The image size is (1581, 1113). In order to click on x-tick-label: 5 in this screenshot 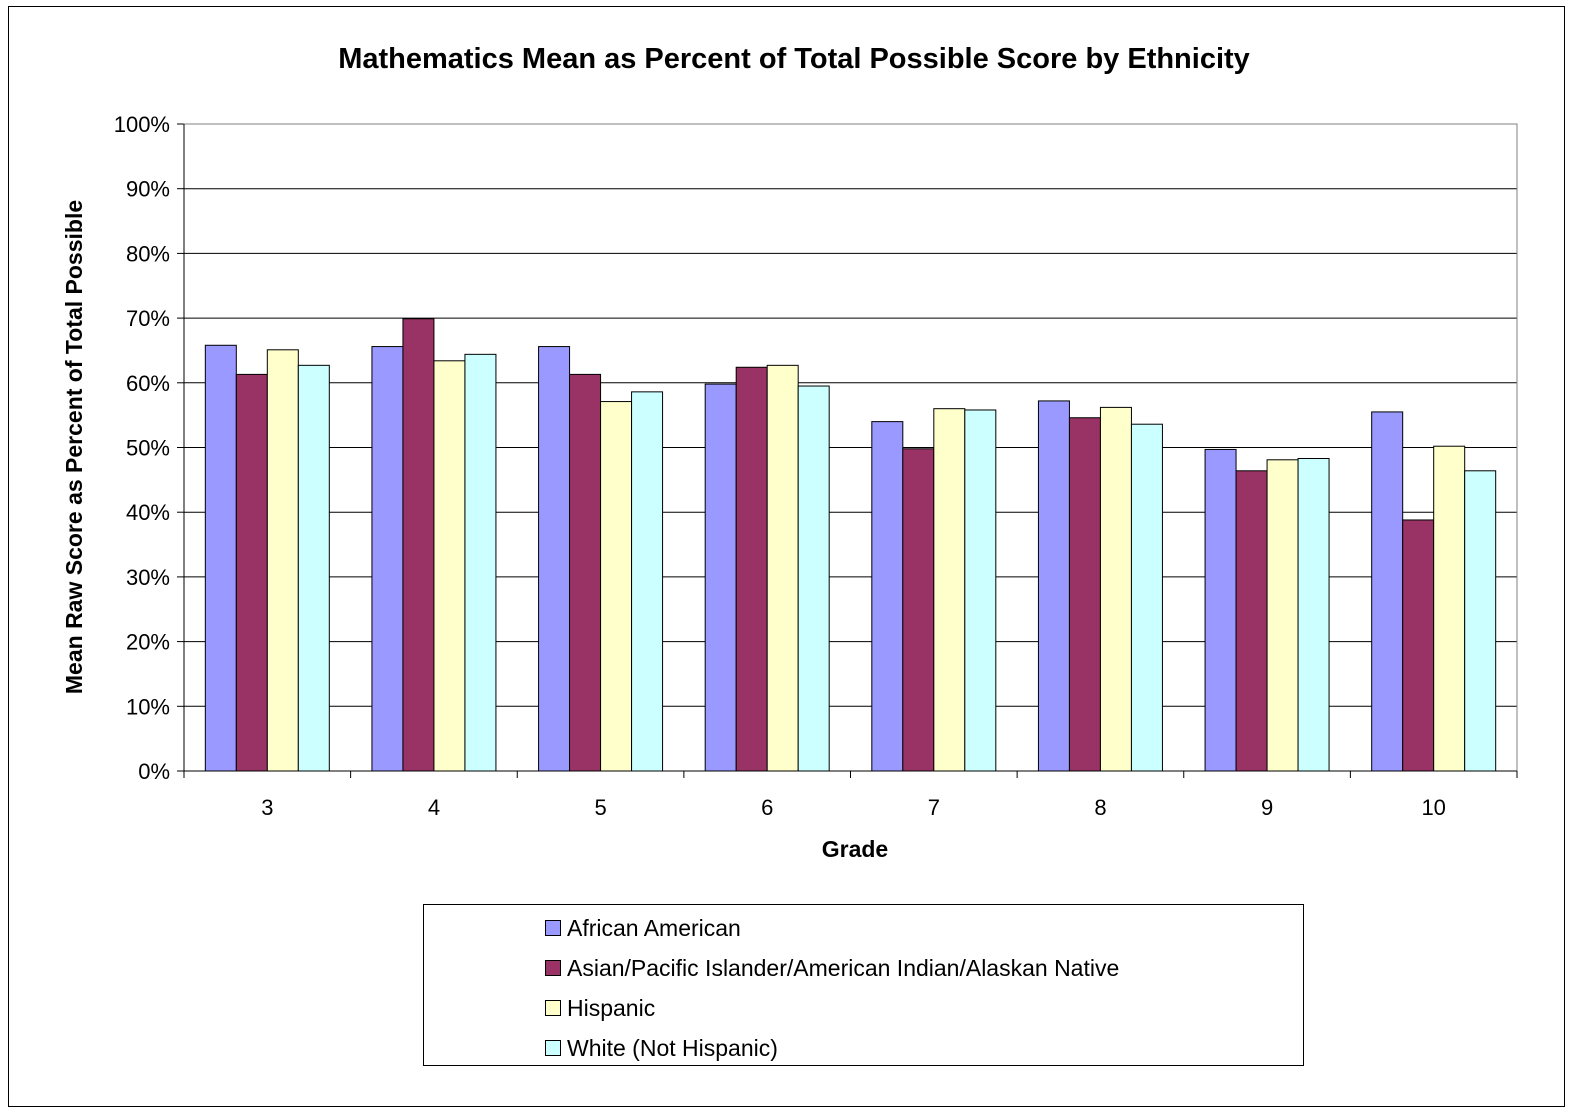, I will do `click(600, 807)`.